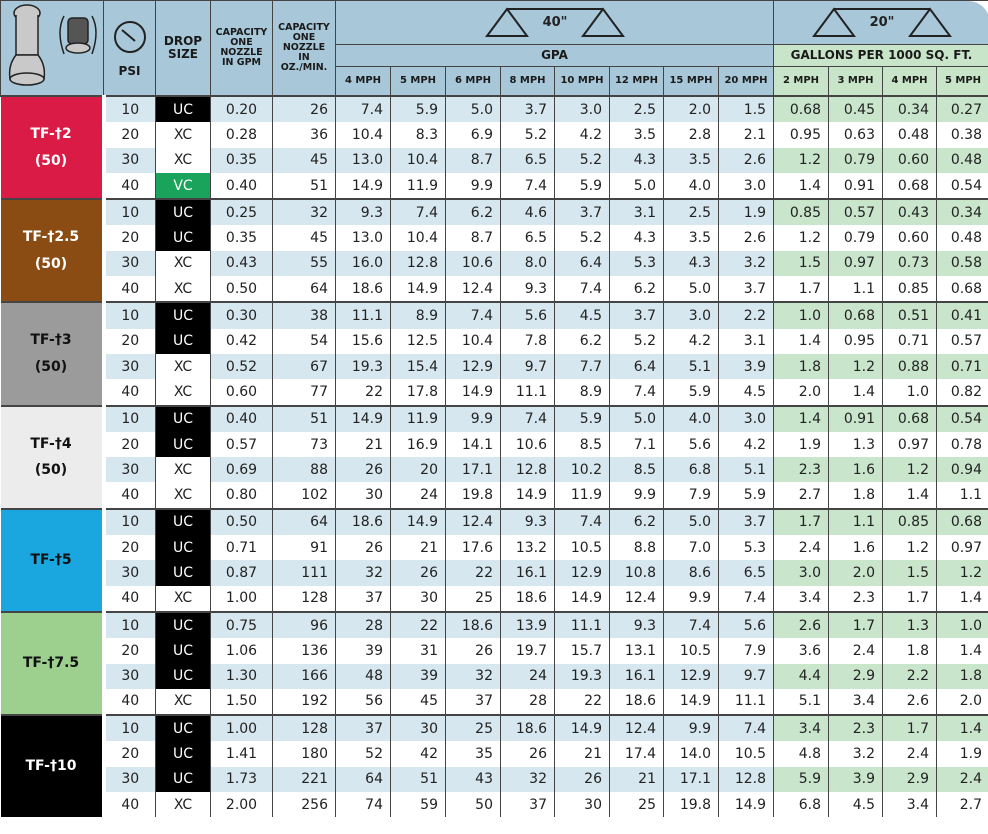 This screenshot has height=834, width=988. I want to click on gpa-cell: 10.6, so click(527, 444).